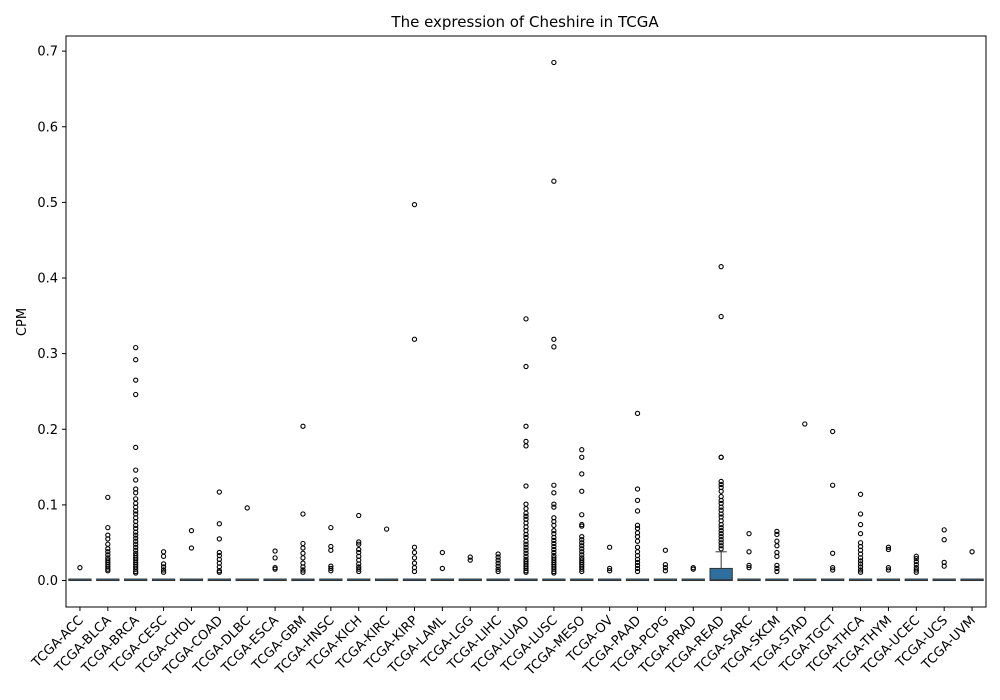 This screenshot has width=1000, height=700. What do you see at coordinates (47, 354) in the screenshot?
I see `y-tick-label: 0.3` at bounding box center [47, 354].